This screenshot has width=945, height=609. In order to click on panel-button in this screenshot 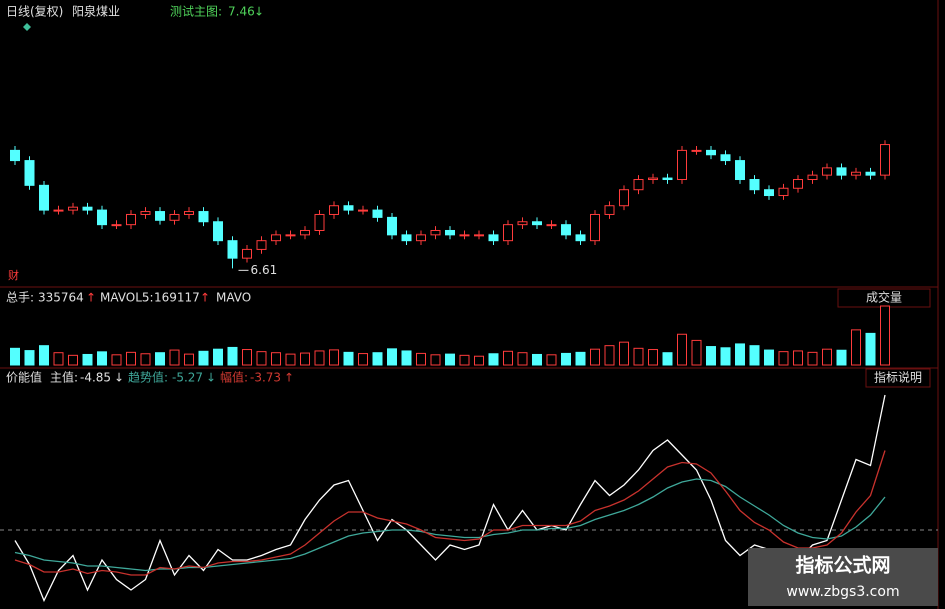, I will do `click(898, 378)`.